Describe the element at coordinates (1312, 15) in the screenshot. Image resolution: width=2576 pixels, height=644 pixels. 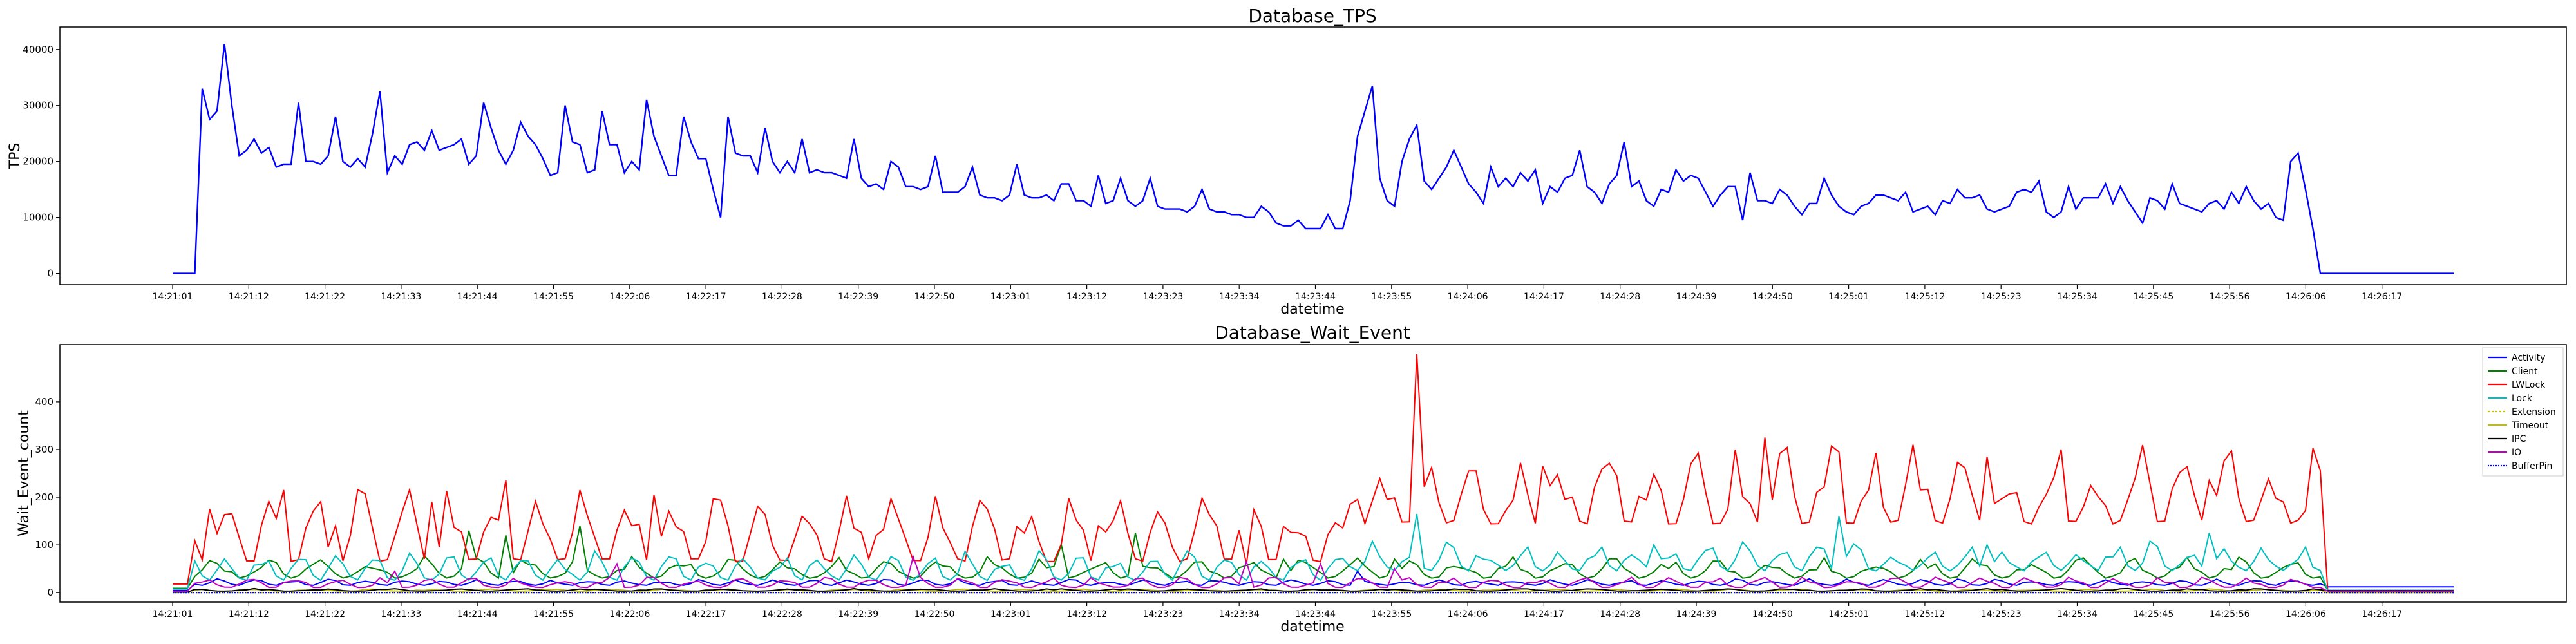
I see `tps-chart-title: Database_TPS` at that location.